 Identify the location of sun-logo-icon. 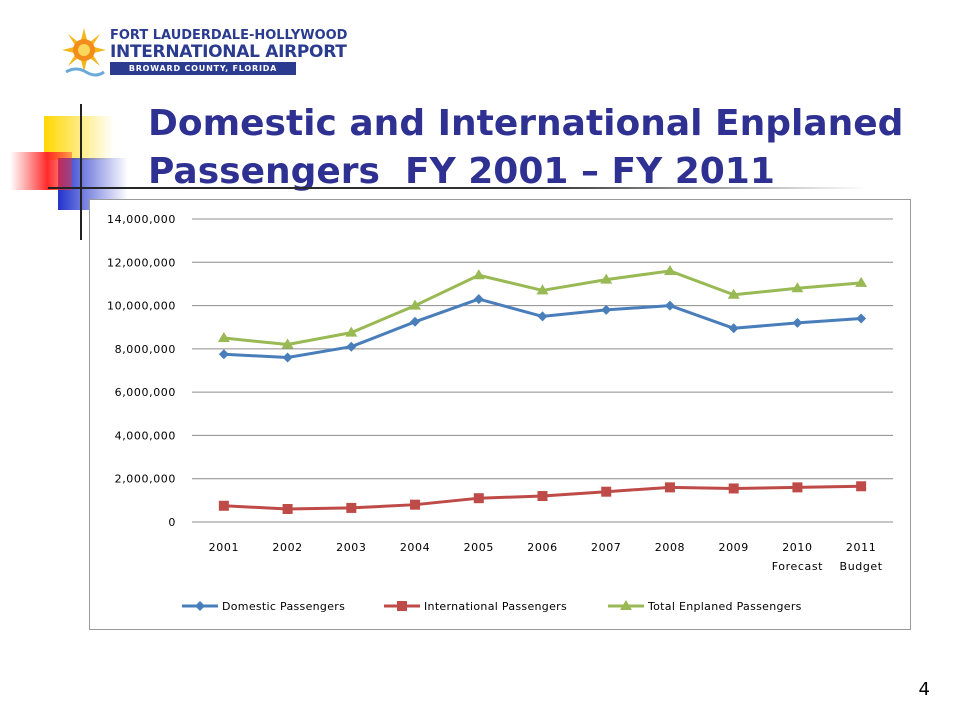
(84, 52).